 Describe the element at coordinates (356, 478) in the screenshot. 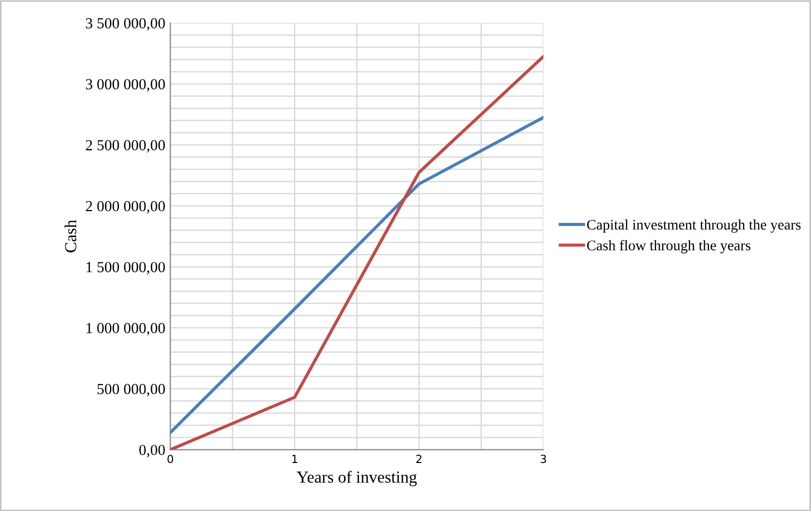

I see `x-axis-title: Years of investing` at that location.